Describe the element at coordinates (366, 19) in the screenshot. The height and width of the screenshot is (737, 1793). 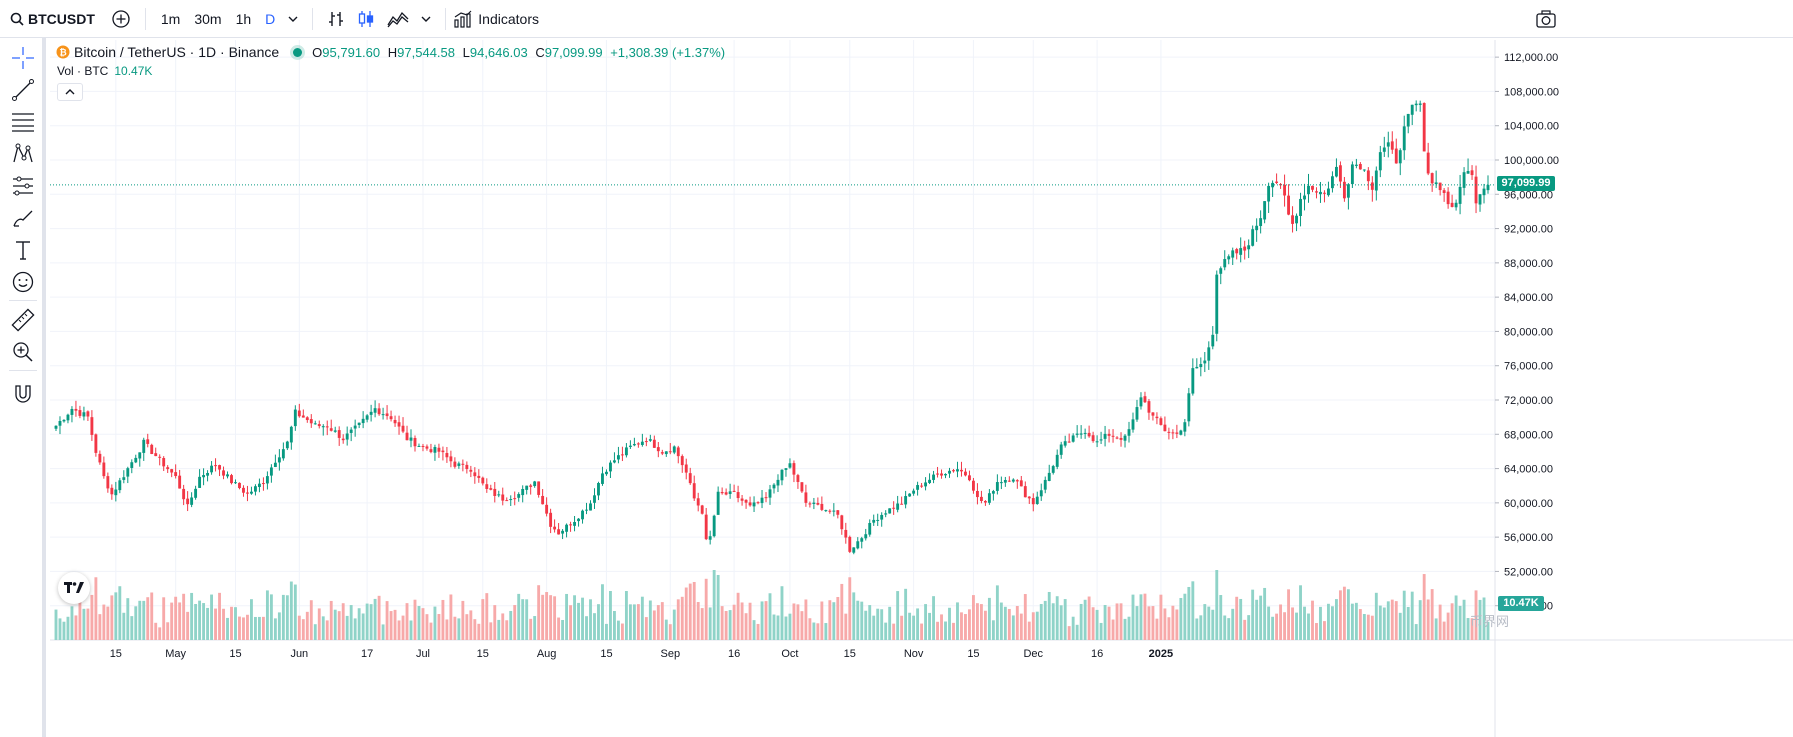
I see `candles-style-button` at that location.